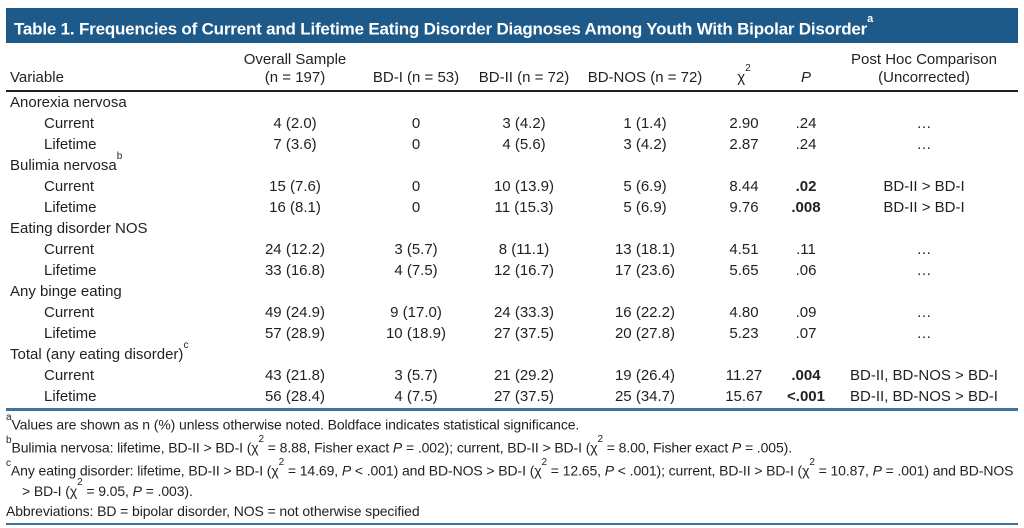 Image resolution: width=1024 pixels, height=528 pixels. I want to click on cell-bdii: 3 (4.2), so click(524, 123).